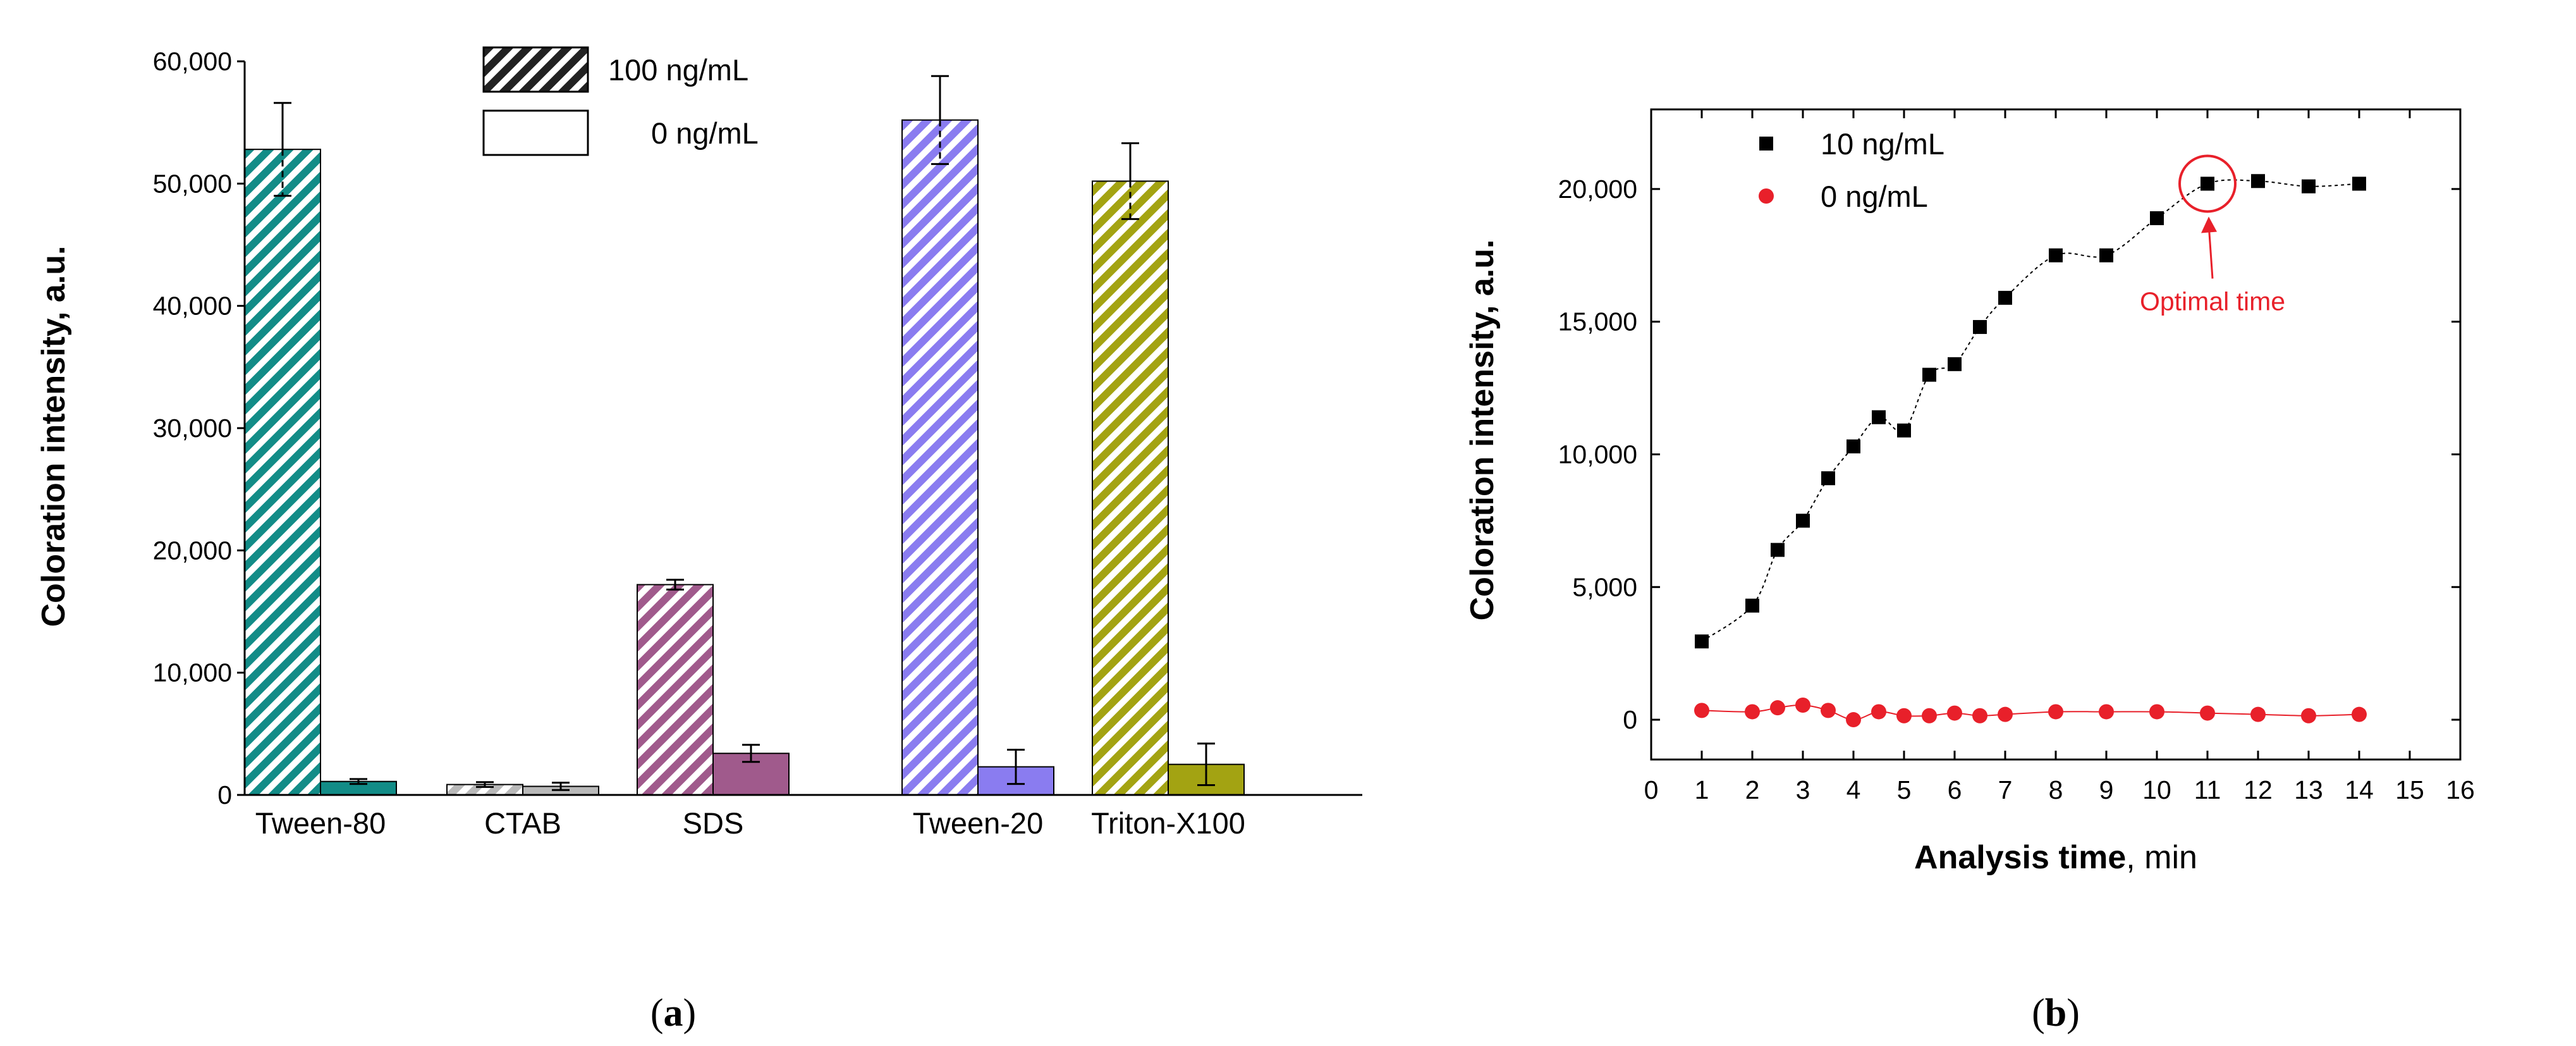 The width and height of the screenshot is (2576, 1046). Describe the element at coordinates (1752, 789) in the screenshot. I see `x-tick-label: 2` at that location.